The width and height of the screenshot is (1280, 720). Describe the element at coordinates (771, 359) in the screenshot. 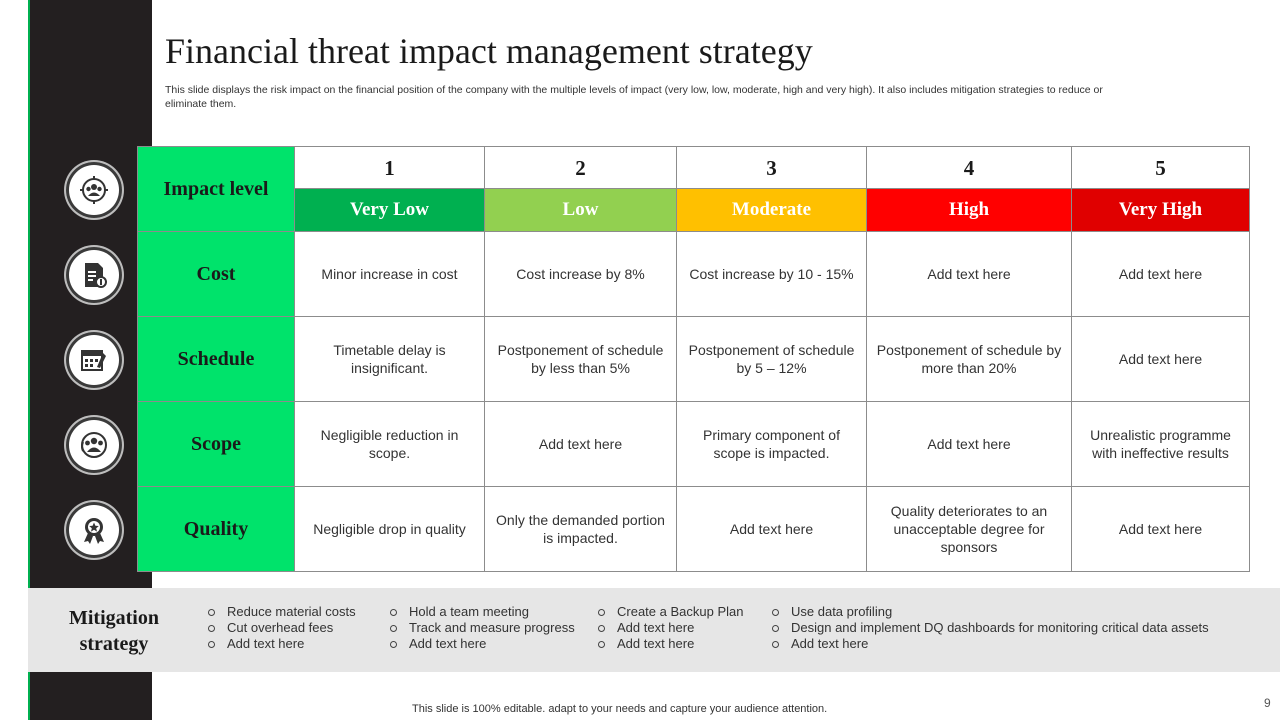

I see `table-cell: Postponement of schedule by 5 – 12%` at that location.